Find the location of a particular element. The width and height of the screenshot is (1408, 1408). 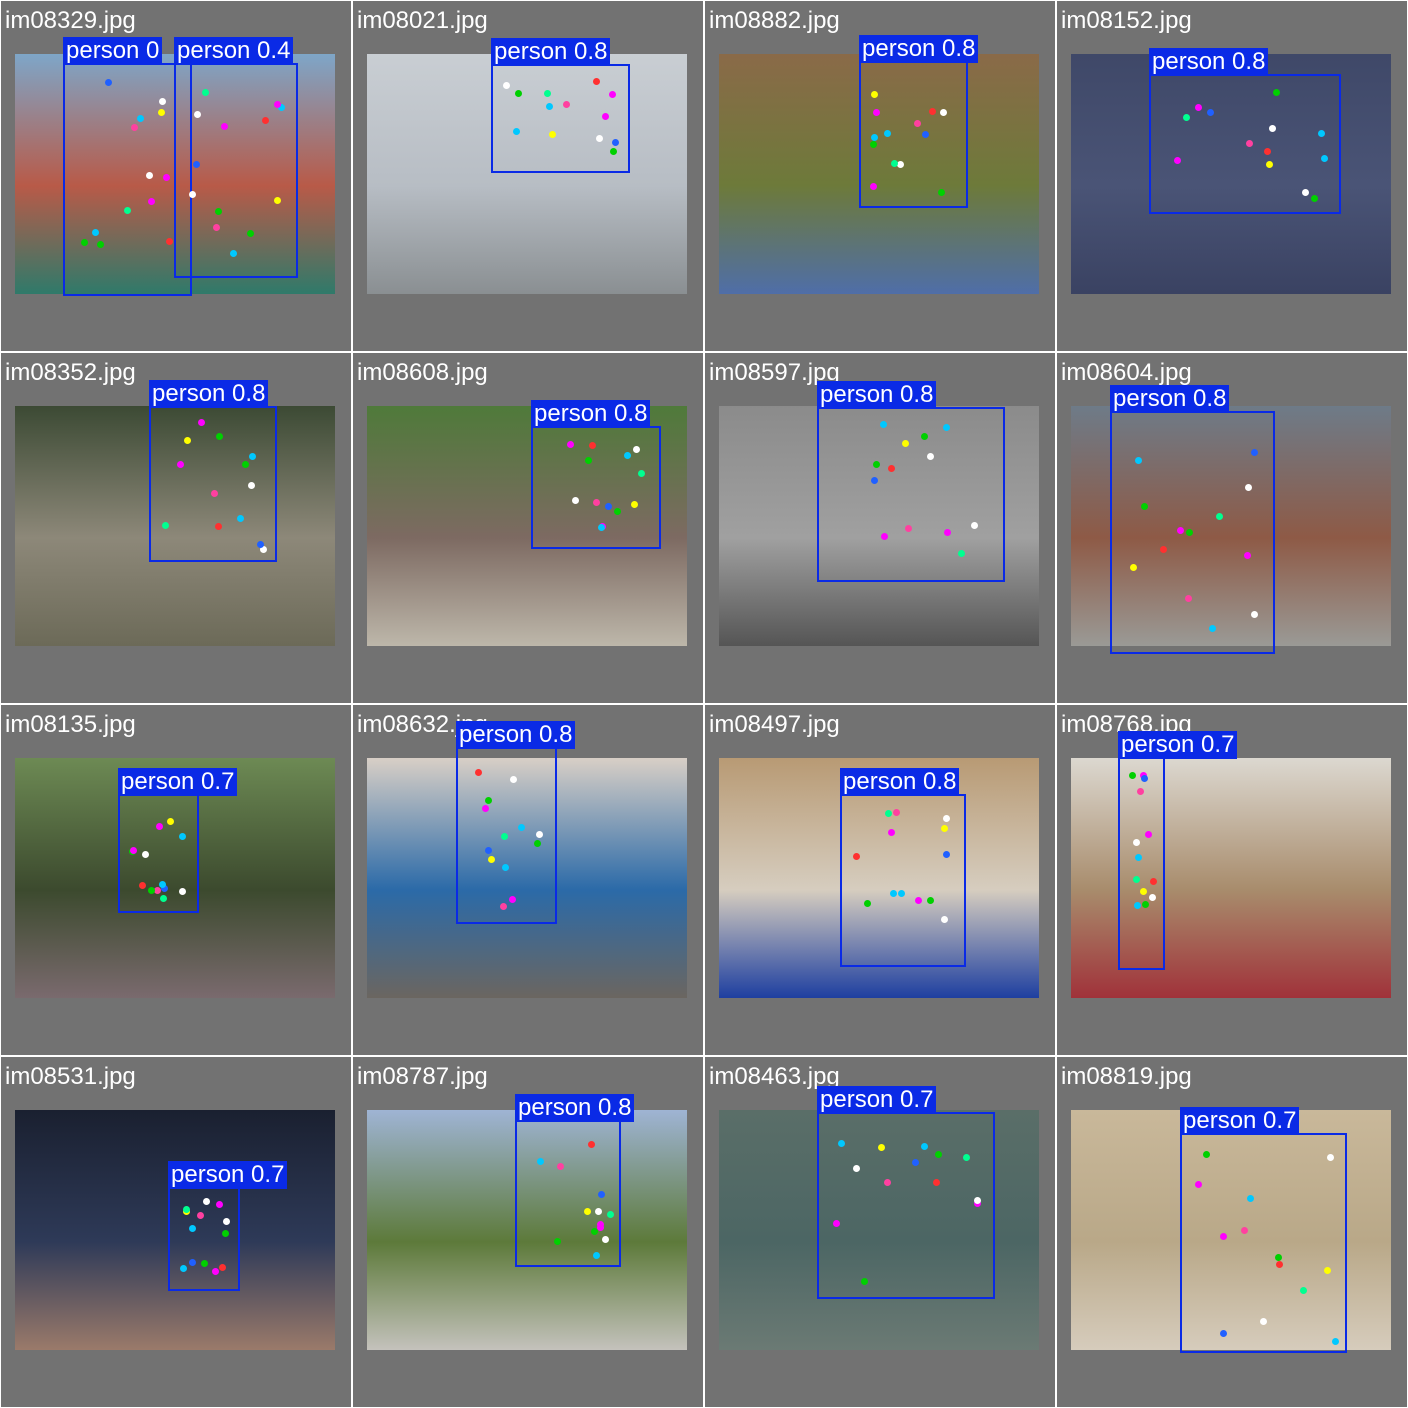

image-tile: im08768.jpg person 0.7 is located at coordinates (1232, 880).